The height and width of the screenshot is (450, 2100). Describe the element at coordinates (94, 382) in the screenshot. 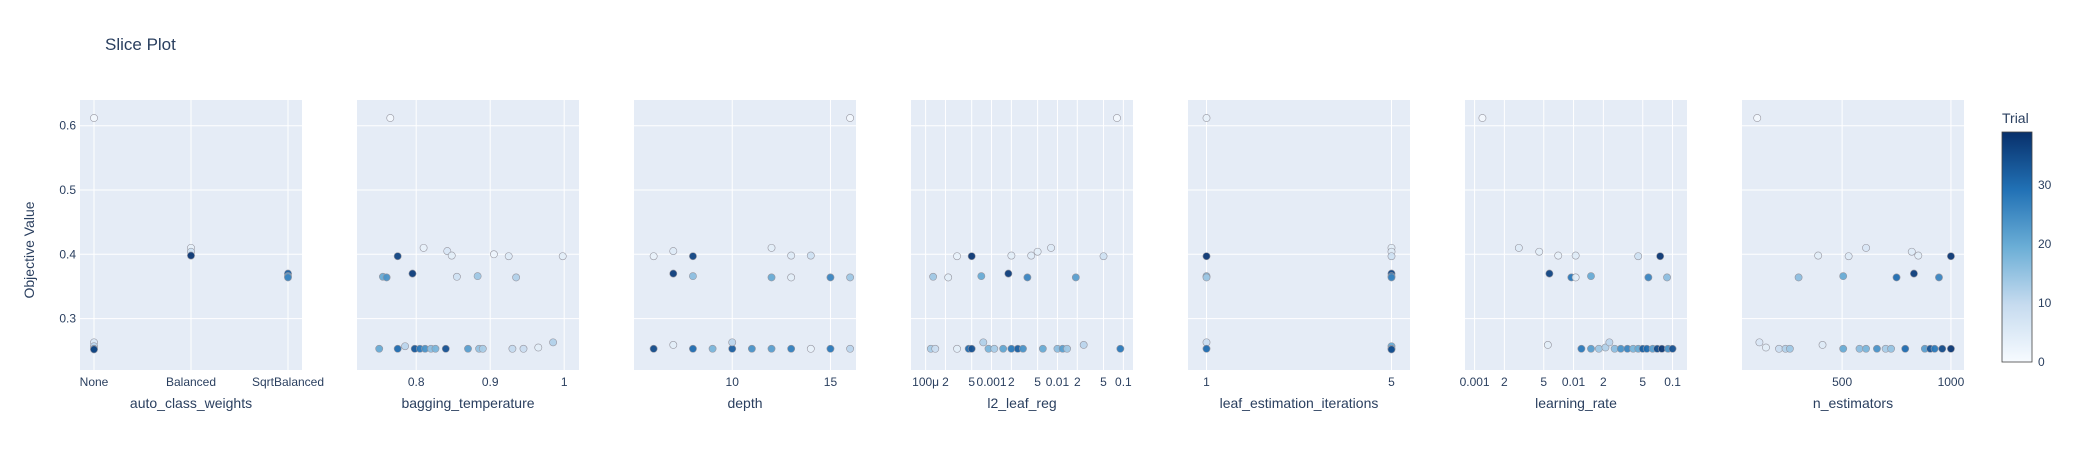

I see `x-tick-label: None` at that location.